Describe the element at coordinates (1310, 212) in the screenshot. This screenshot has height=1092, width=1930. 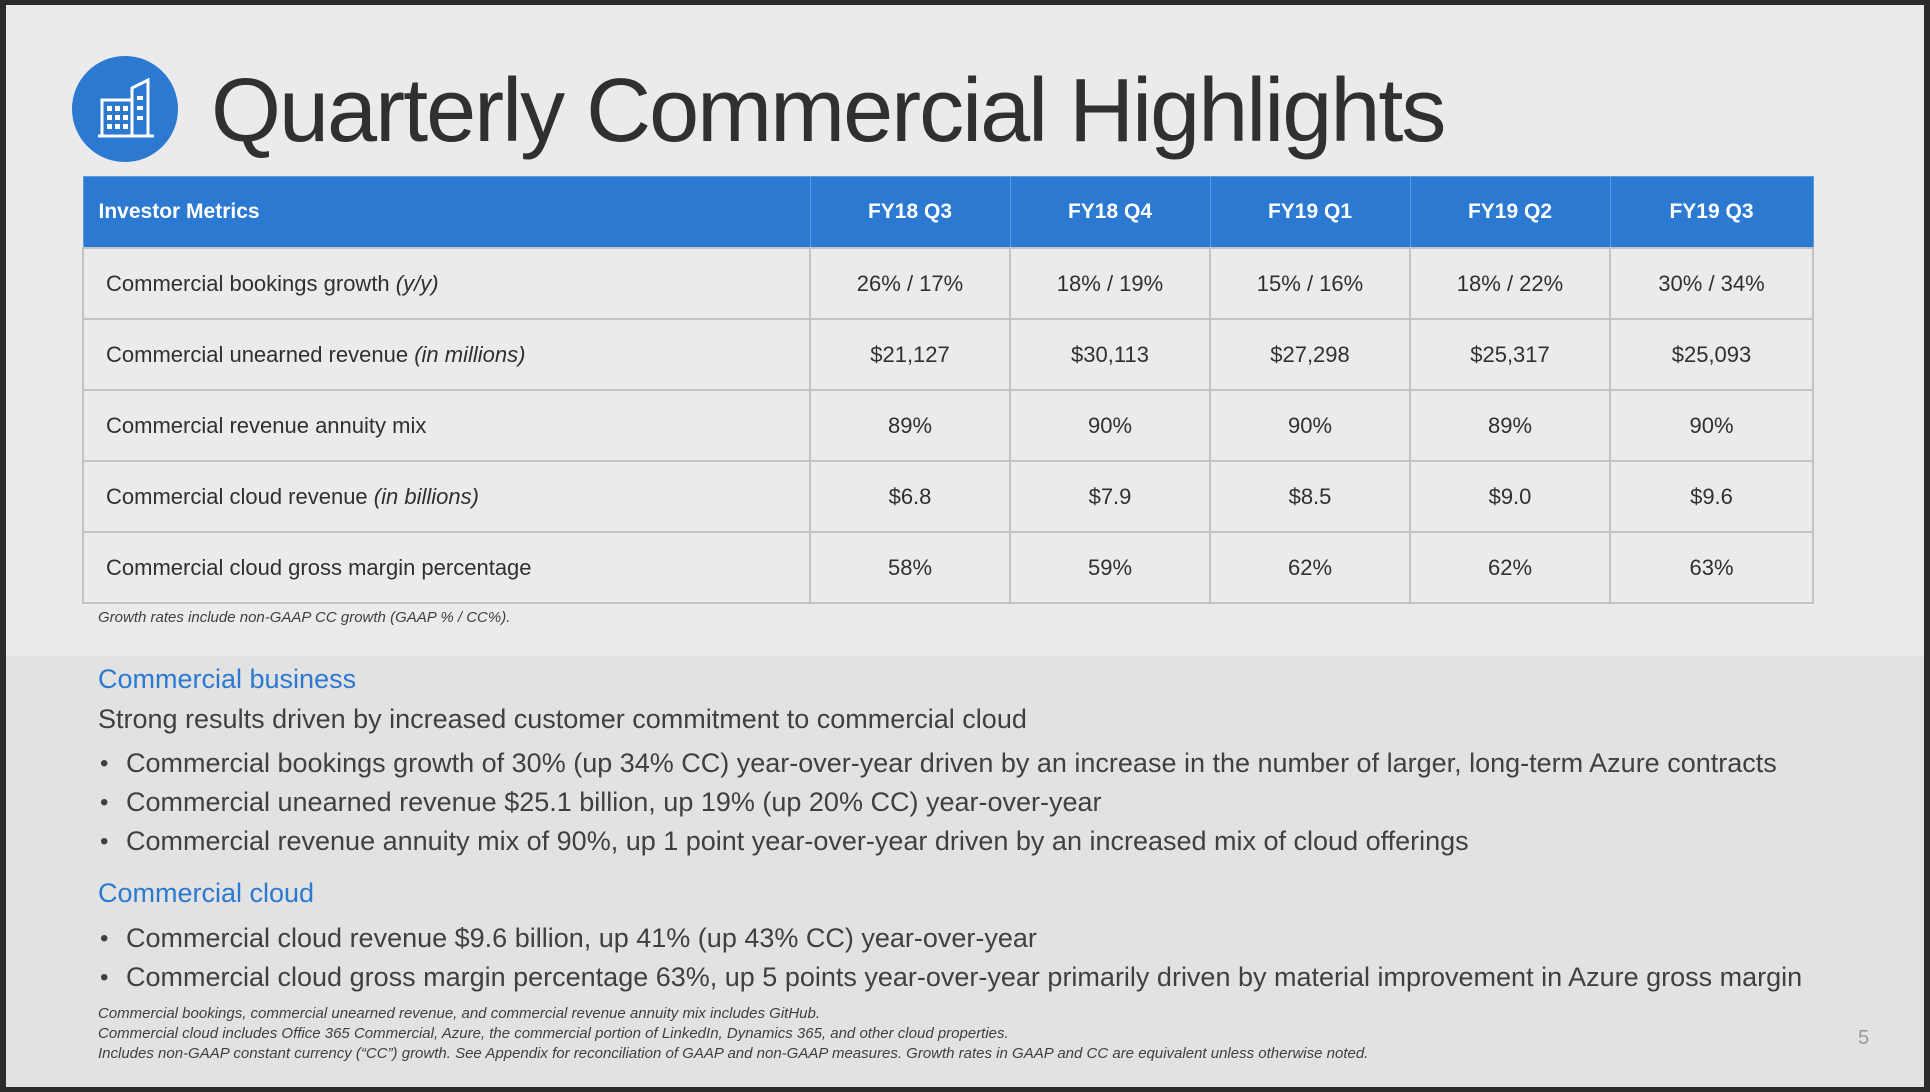
I see `column-header: FY19 Q1` at that location.